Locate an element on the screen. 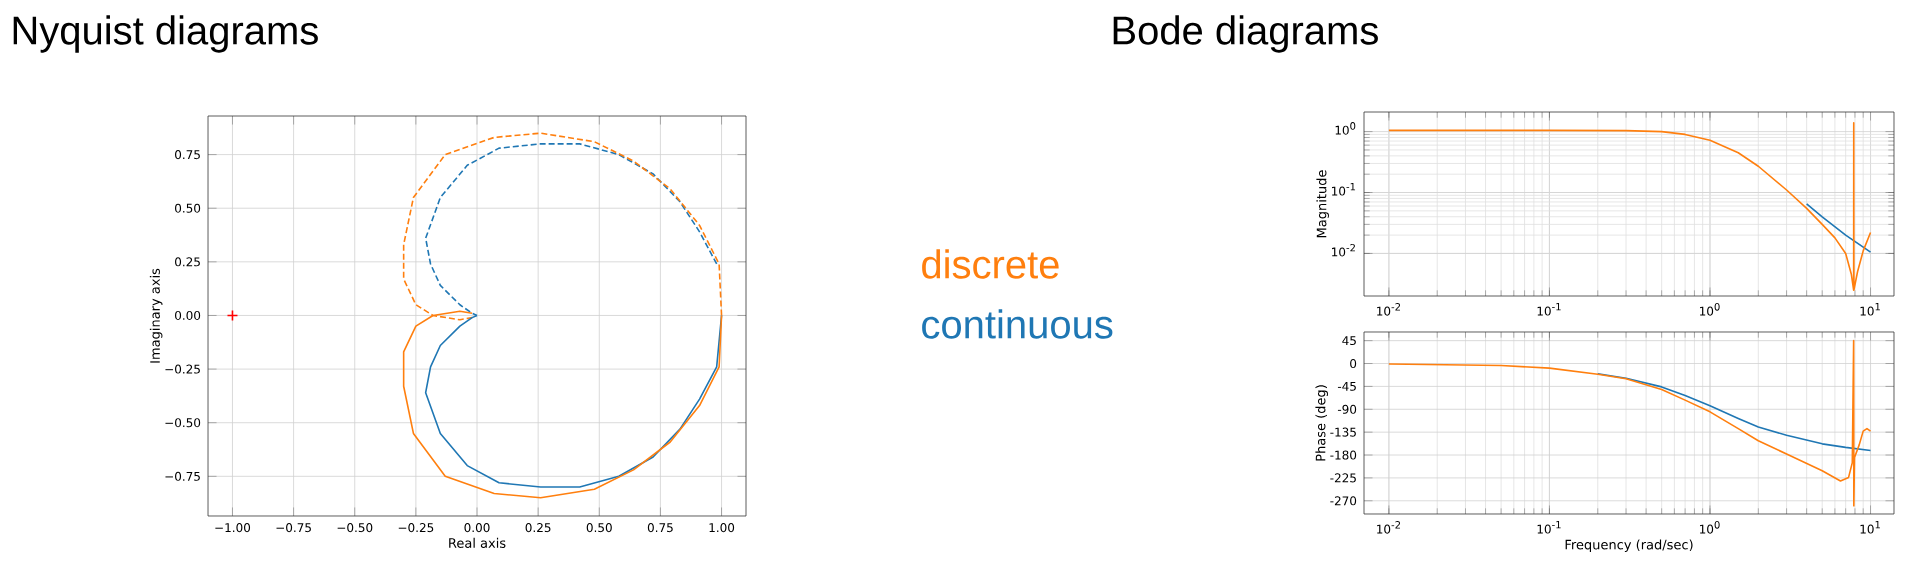  chart-title: Bode diagrams is located at coordinates (1245, 34).